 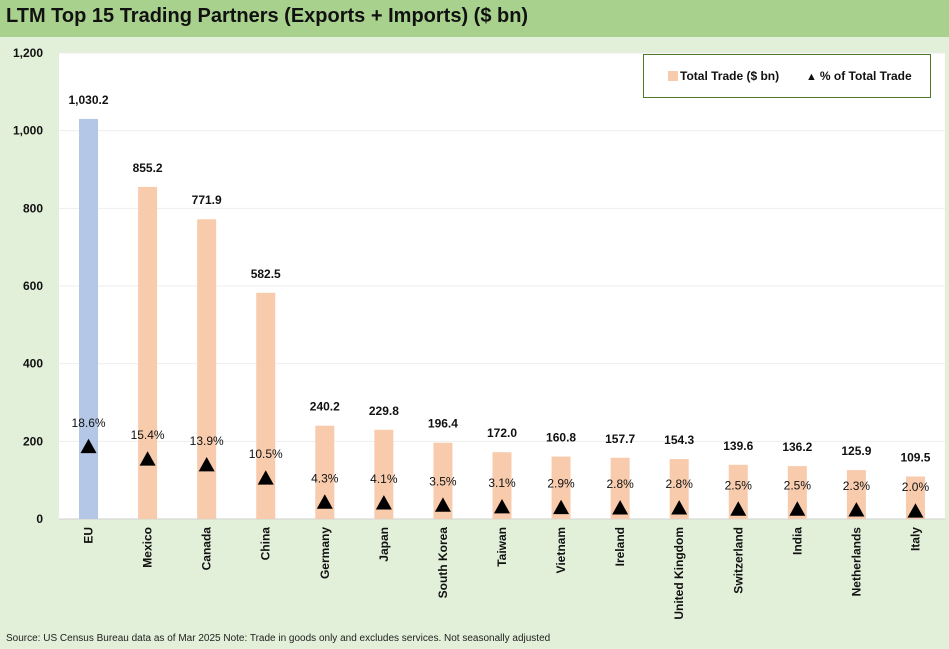 What do you see at coordinates (33, 364) in the screenshot?
I see `y-tick-label: 400` at bounding box center [33, 364].